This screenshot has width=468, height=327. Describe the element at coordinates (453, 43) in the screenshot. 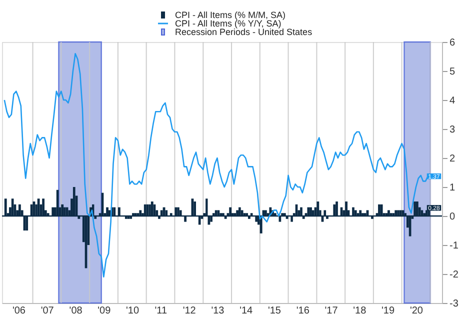

I see `y-tick-label: 6` at that location.